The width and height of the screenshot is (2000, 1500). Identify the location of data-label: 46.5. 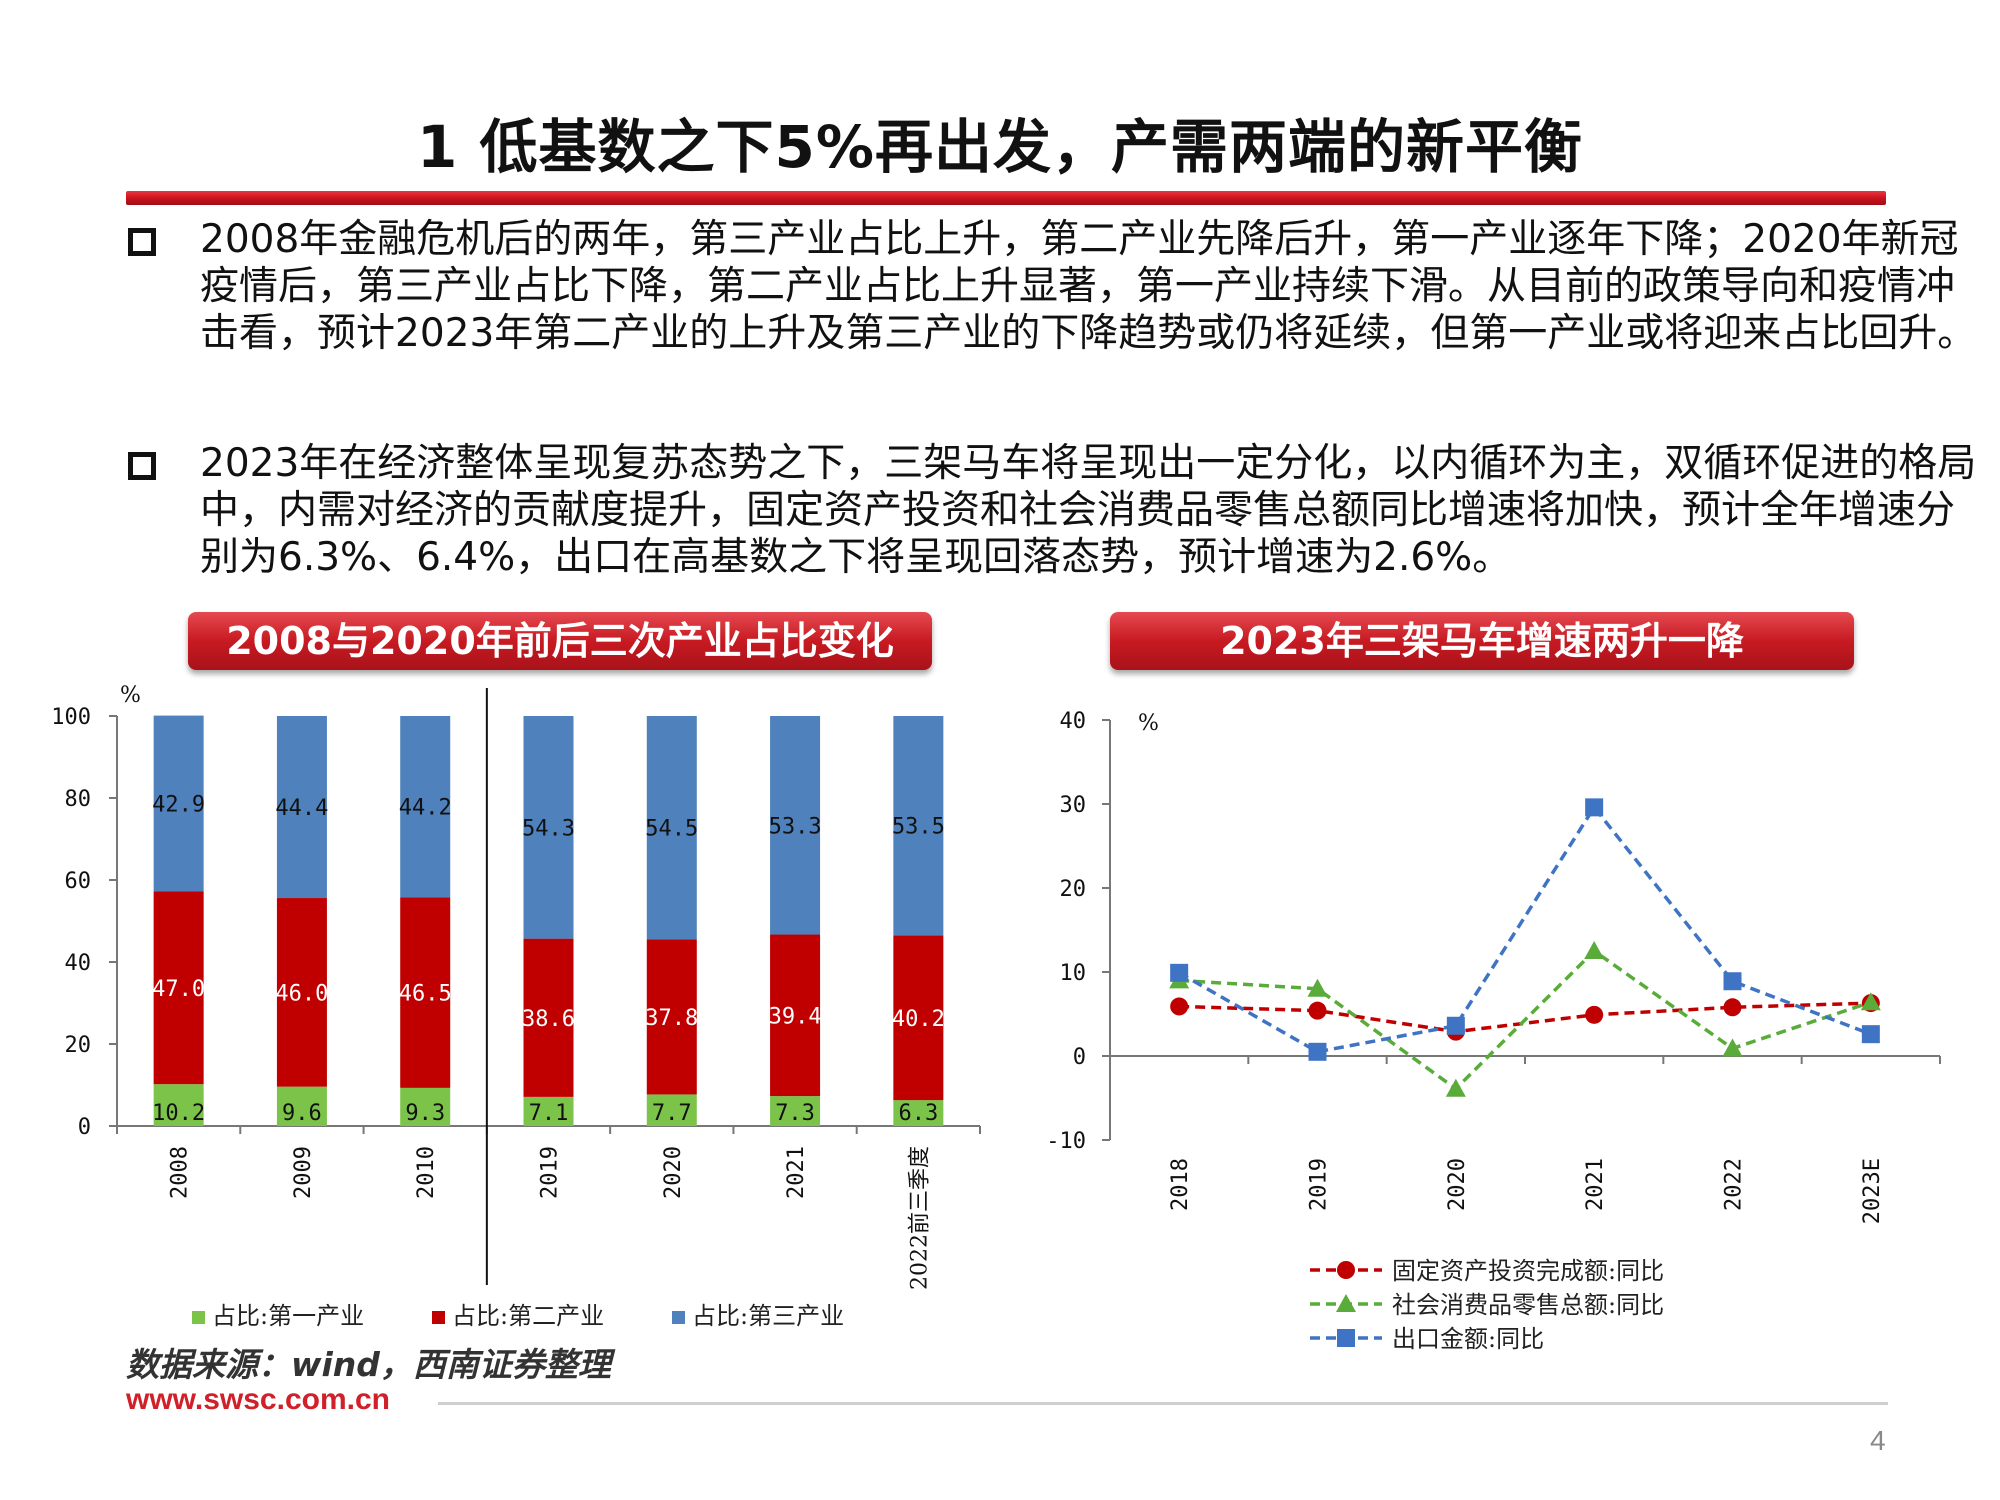
(425, 994).